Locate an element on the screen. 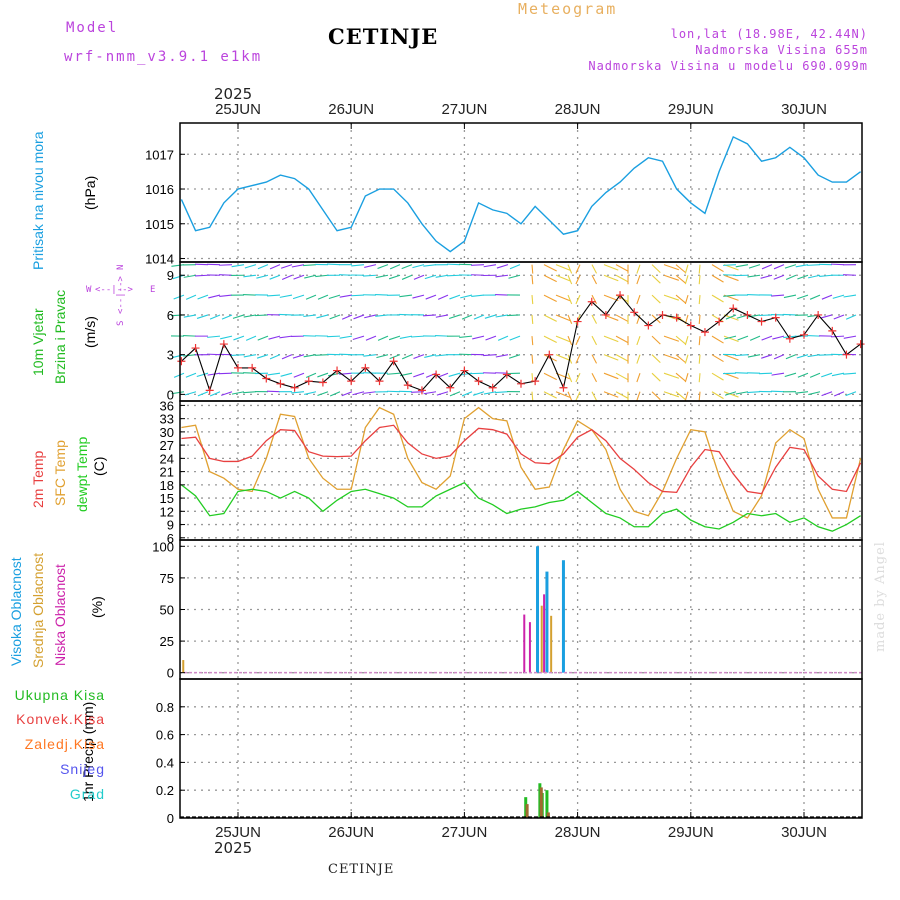 The width and height of the screenshot is (900, 900). panel-frame is located at coordinates (521, 470).